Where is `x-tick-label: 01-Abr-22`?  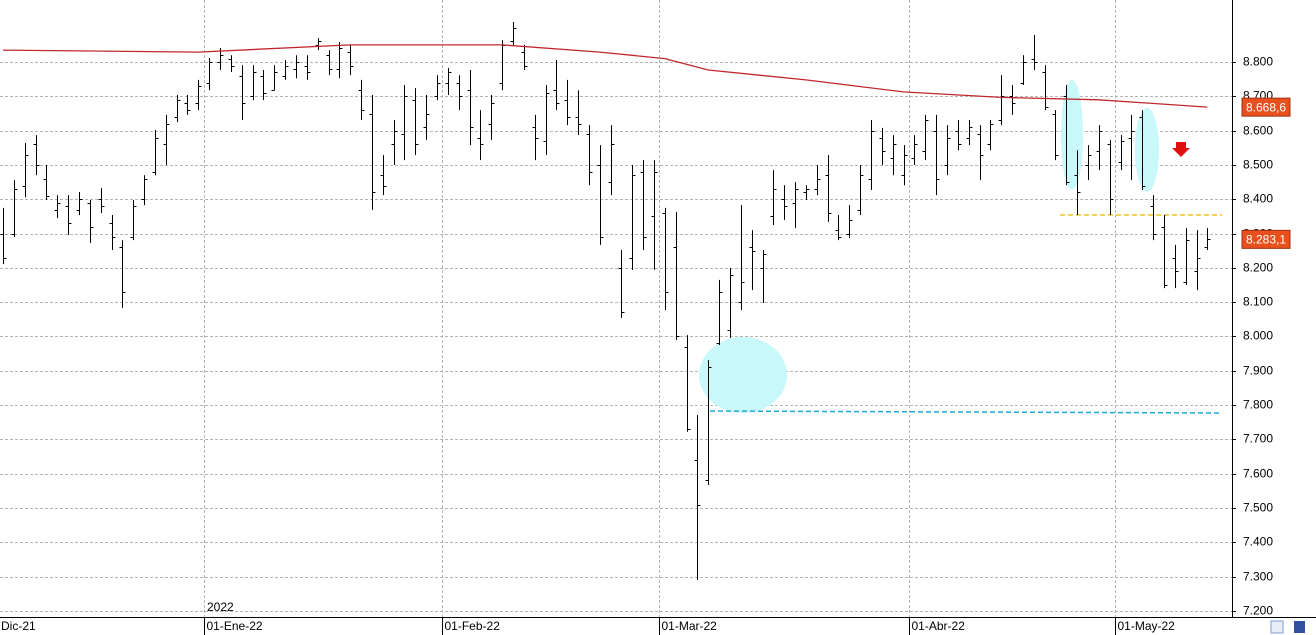 x-tick-label: 01-Abr-22 is located at coordinates (939, 626).